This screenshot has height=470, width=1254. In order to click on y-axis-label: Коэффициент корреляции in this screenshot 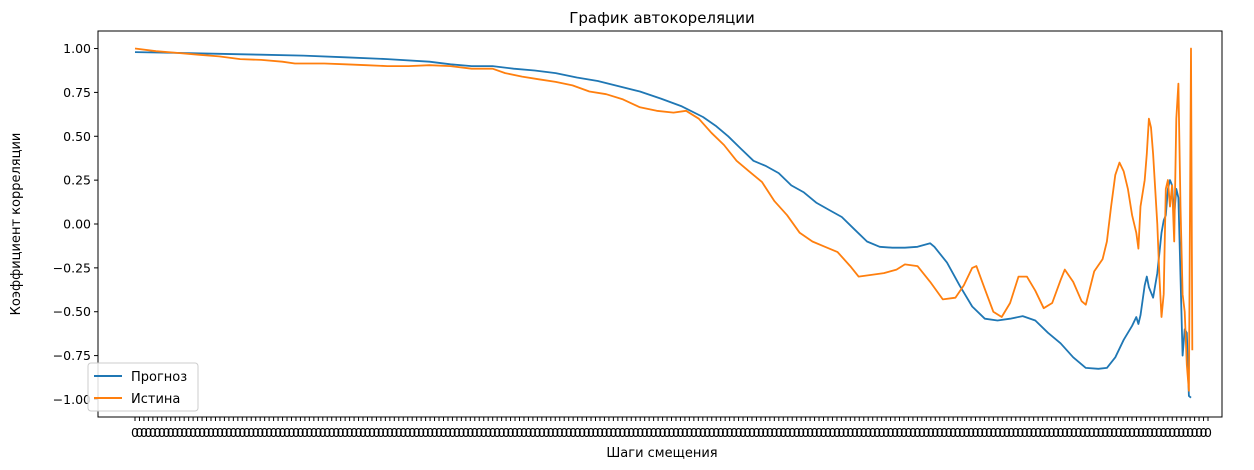, I will do `click(16, 224)`.